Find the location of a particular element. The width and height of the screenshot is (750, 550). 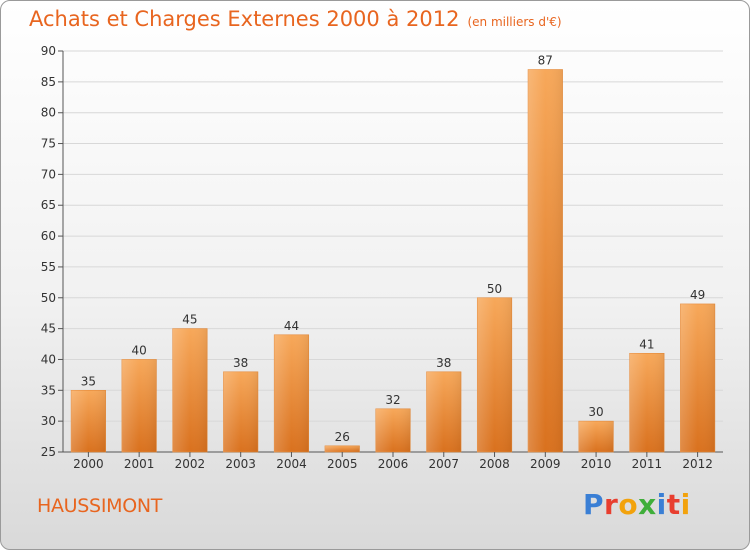

x-tick-label: 2009 is located at coordinates (545, 464).